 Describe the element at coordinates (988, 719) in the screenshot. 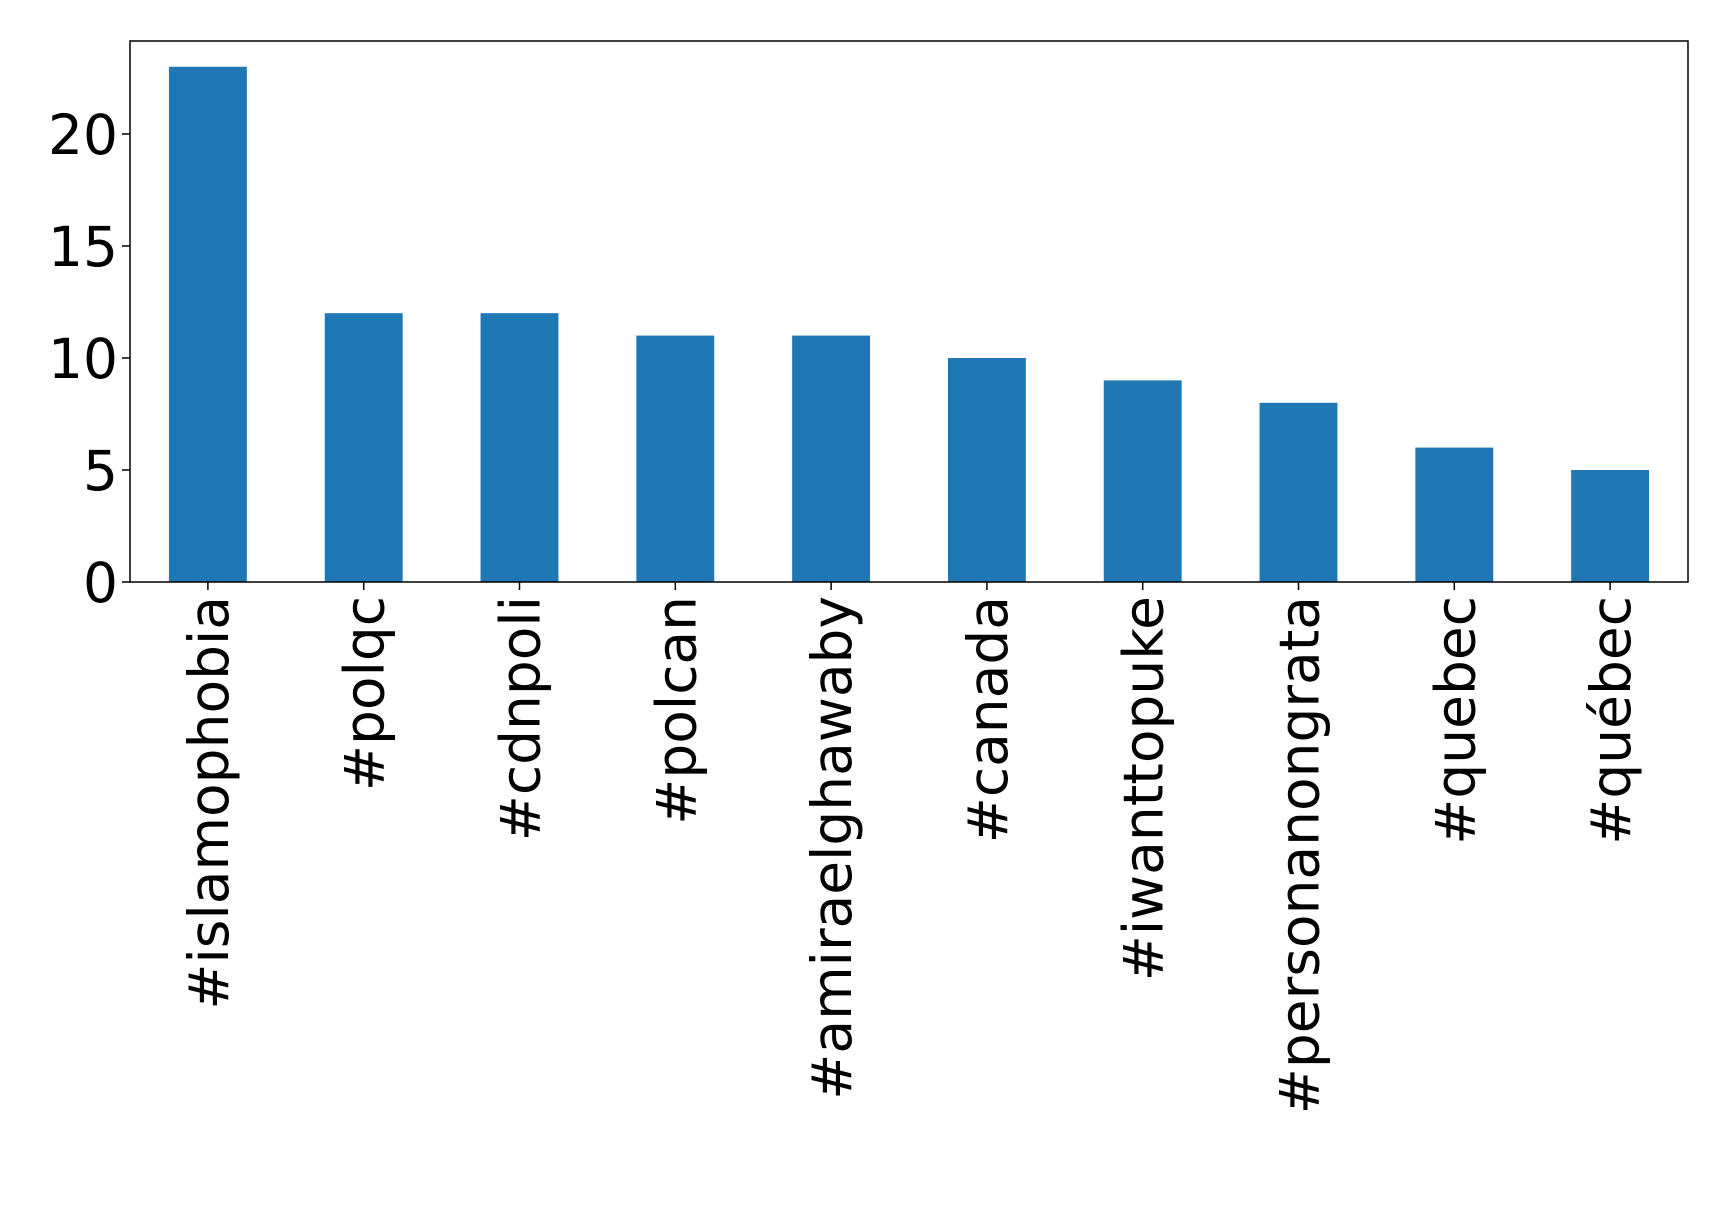

I see `x-tick-label: #canada` at that location.